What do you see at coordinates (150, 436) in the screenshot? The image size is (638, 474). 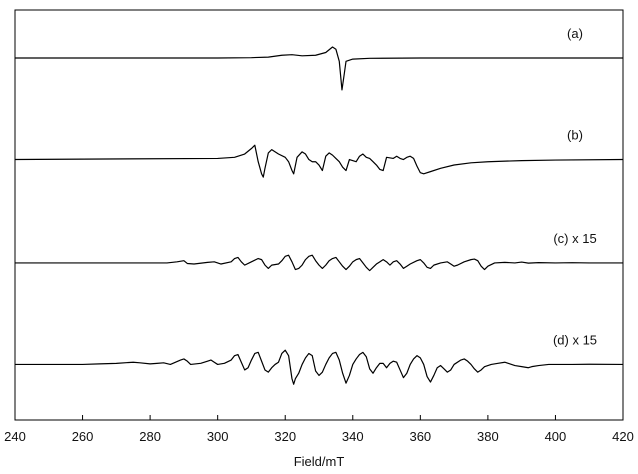 I see `x-tick-label: 280` at bounding box center [150, 436].